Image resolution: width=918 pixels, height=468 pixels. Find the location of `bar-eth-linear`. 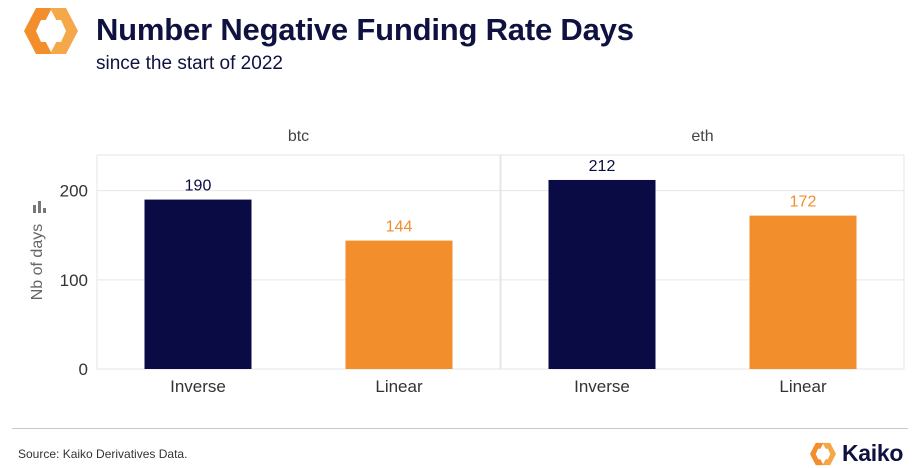

bar-eth-linear is located at coordinates (803, 292).